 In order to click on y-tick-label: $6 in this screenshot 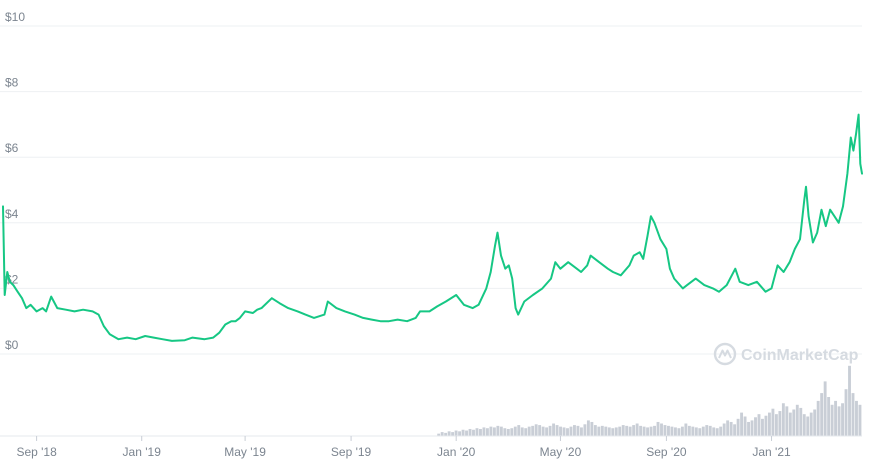, I will do `click(12, 148)`.